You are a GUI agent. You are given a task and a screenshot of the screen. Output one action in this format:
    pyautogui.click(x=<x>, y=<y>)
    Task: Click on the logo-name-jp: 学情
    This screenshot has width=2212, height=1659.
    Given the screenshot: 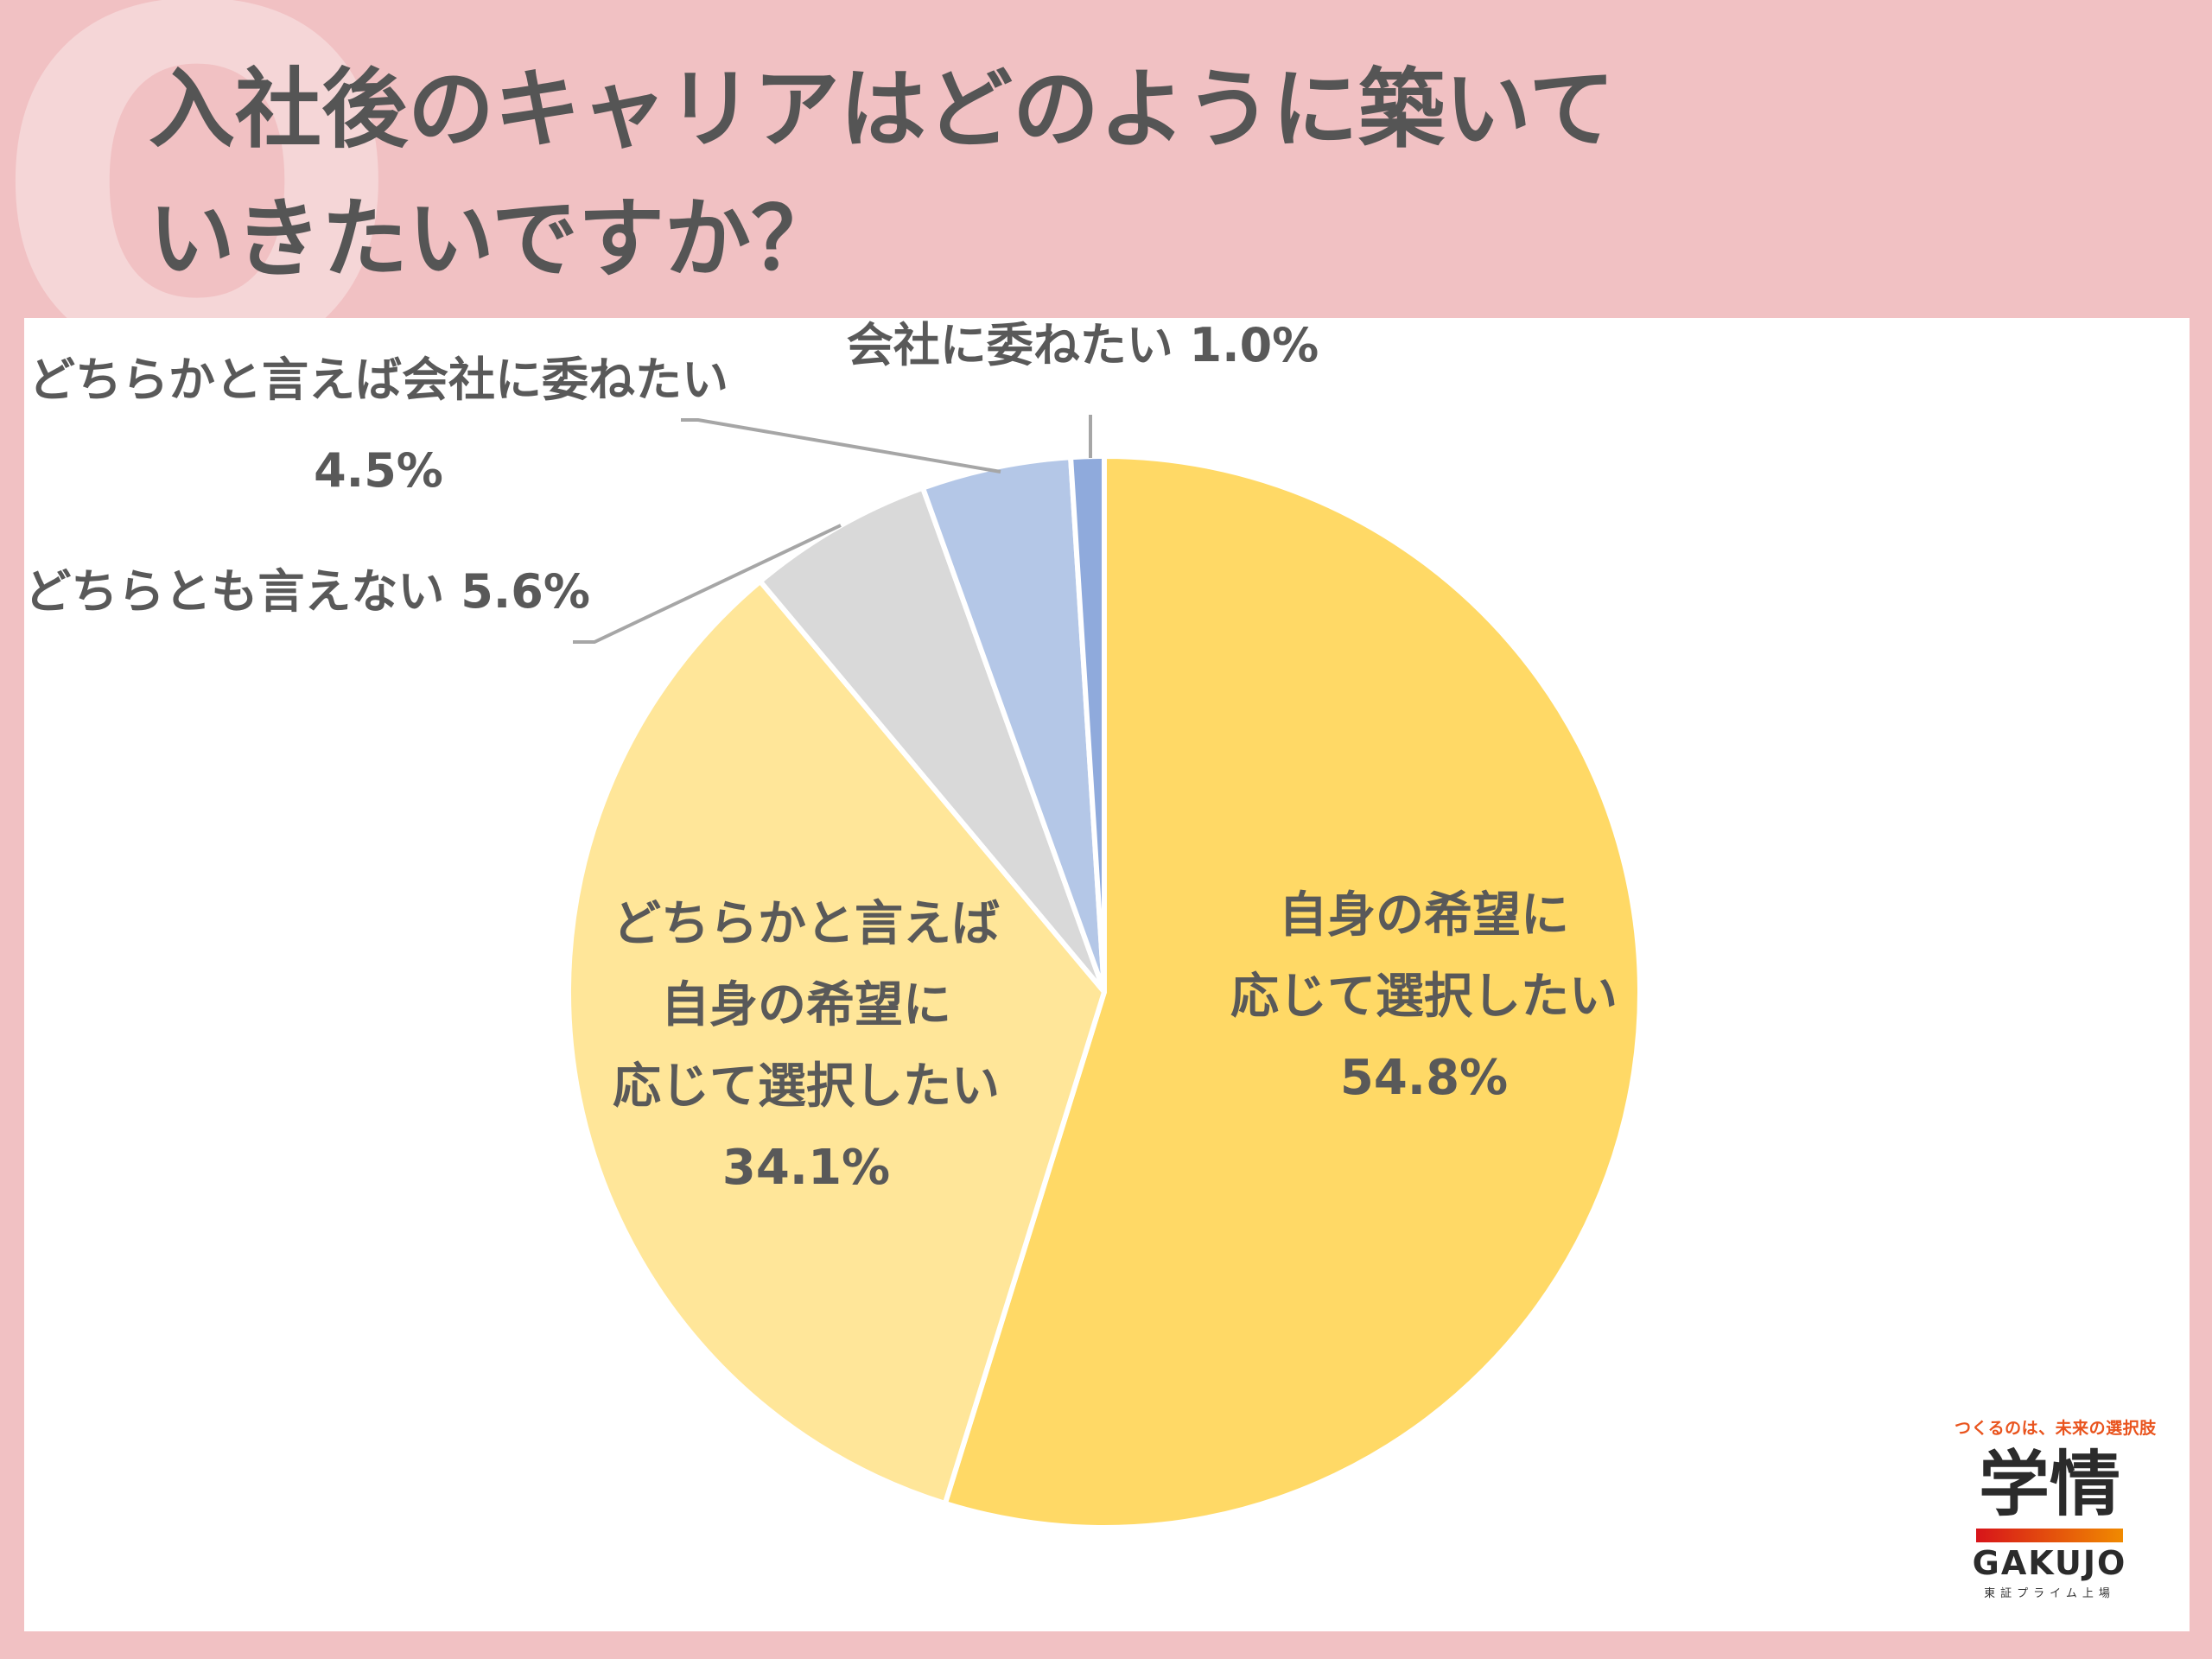 What is the action you would take?
    pyautogui.click(x=2049, y=1485)
    